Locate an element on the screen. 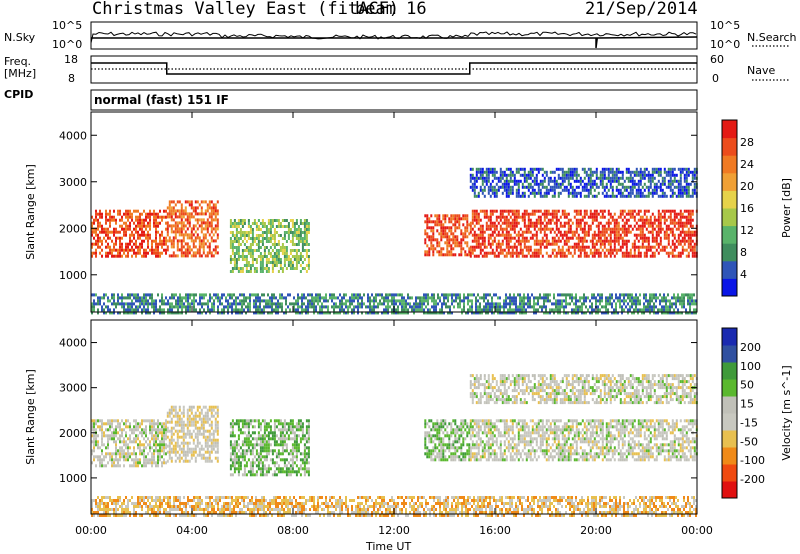 The image size is (800, 554). date-title: 21/Sep/2014 is located at coordinates (641, 9).